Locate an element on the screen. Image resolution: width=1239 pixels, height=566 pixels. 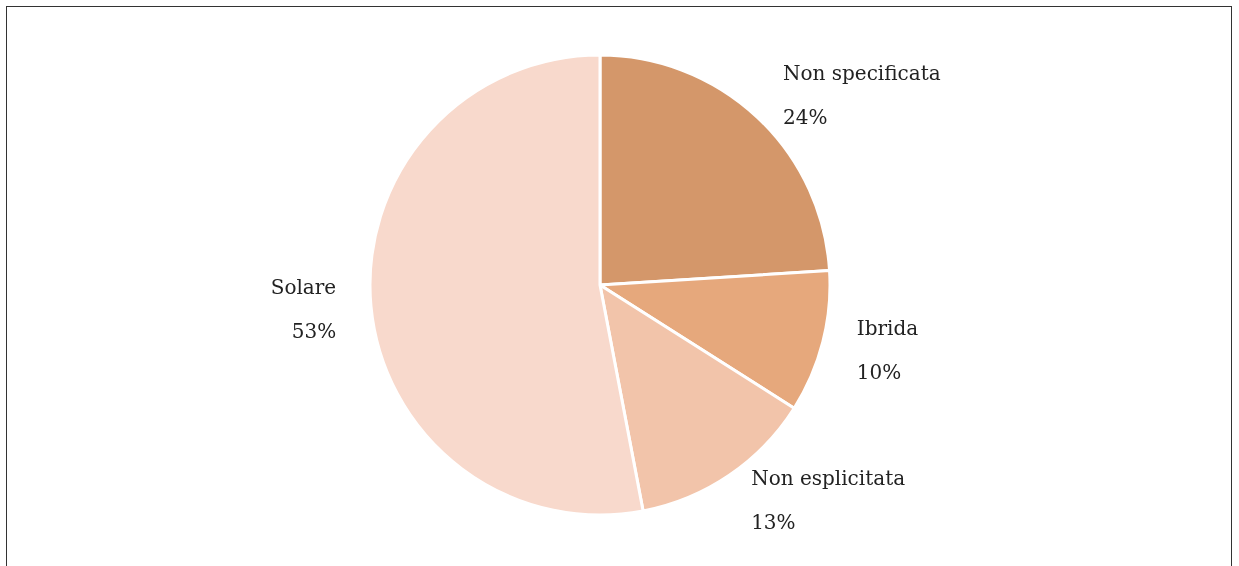
data-label: 13% is located at coordinates (773, 522).